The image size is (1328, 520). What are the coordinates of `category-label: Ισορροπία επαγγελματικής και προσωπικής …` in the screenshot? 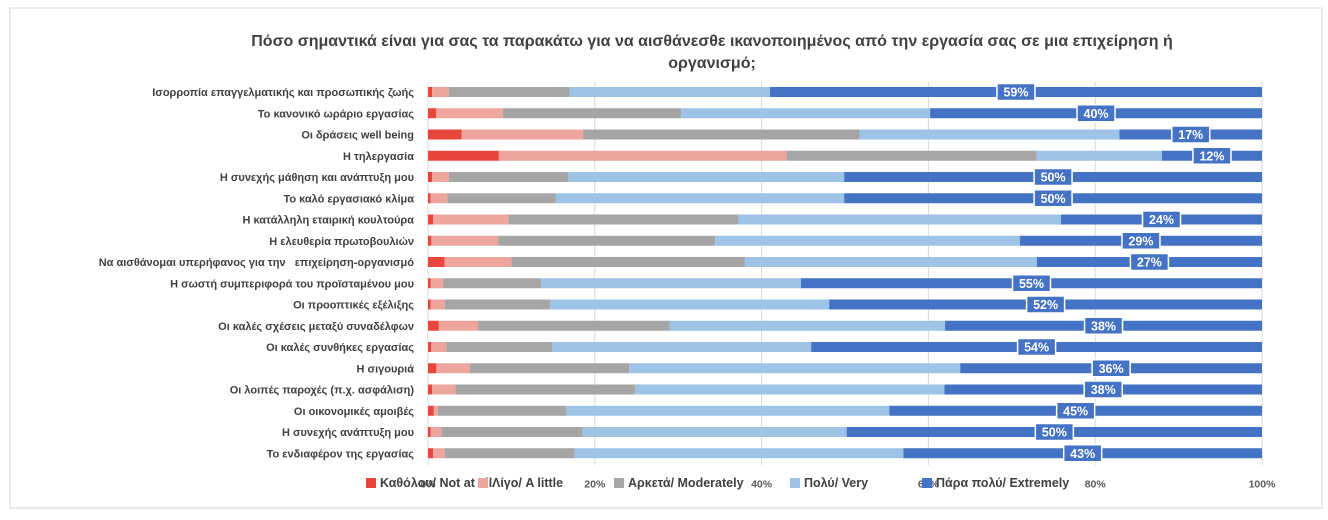 It's located at (283, 93).